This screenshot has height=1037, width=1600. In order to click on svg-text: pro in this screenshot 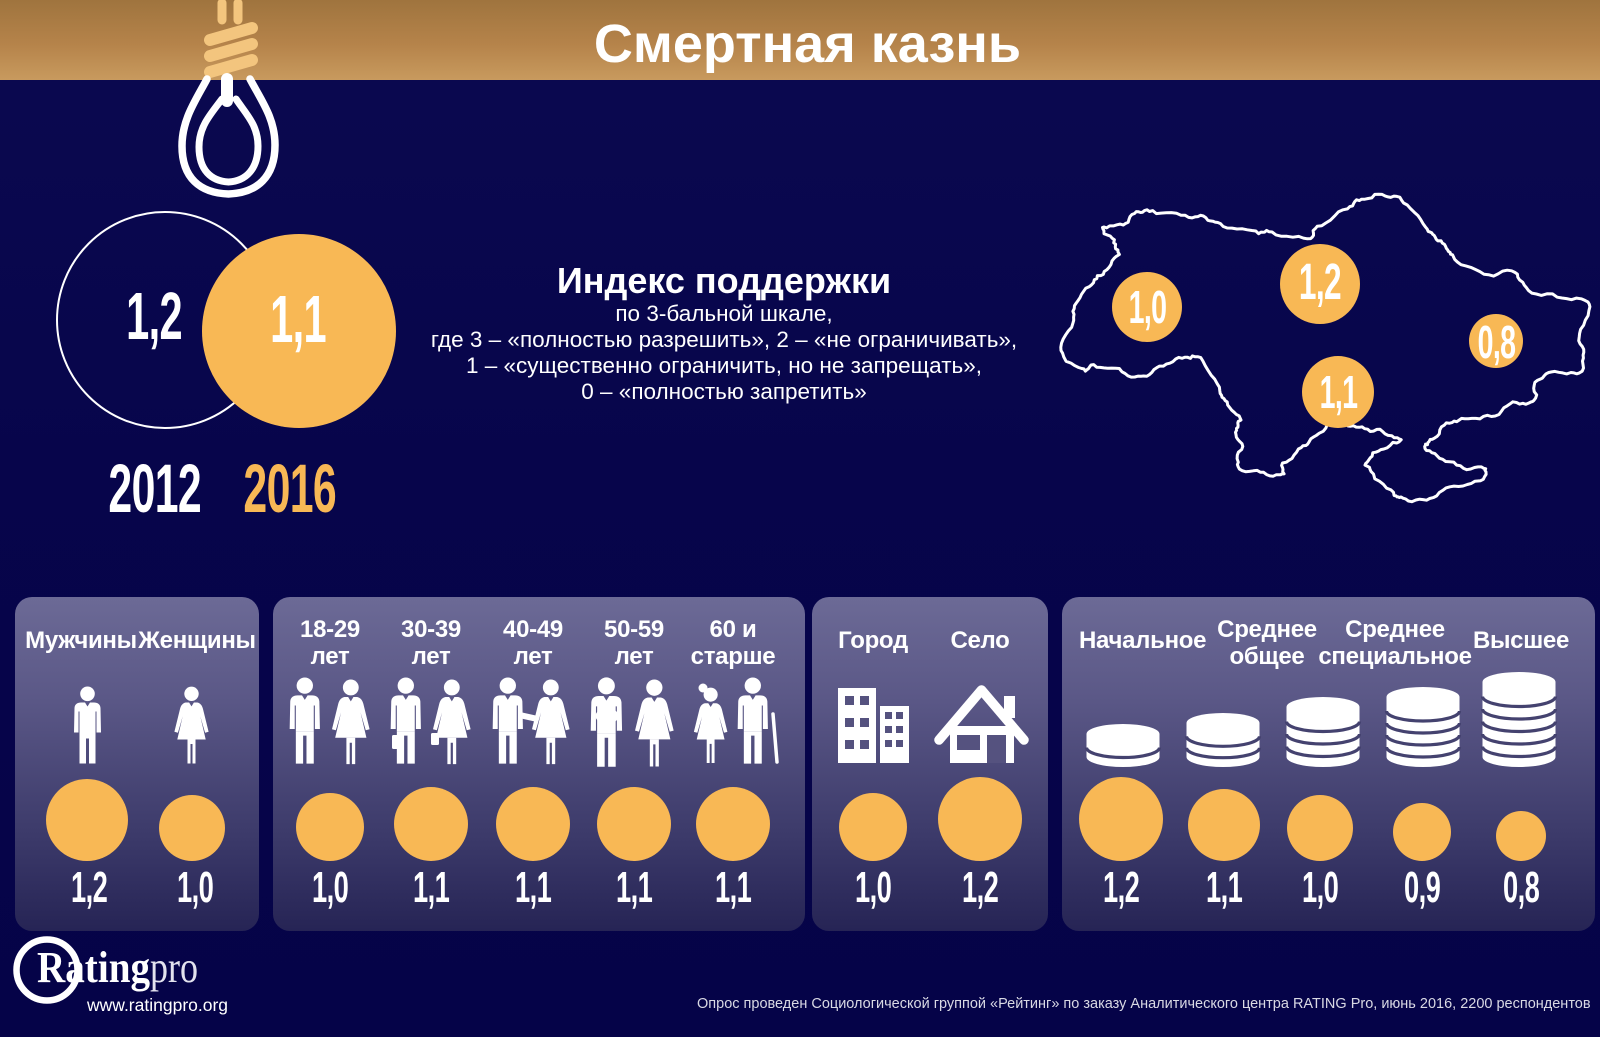, I will do `click(174, 967)`.